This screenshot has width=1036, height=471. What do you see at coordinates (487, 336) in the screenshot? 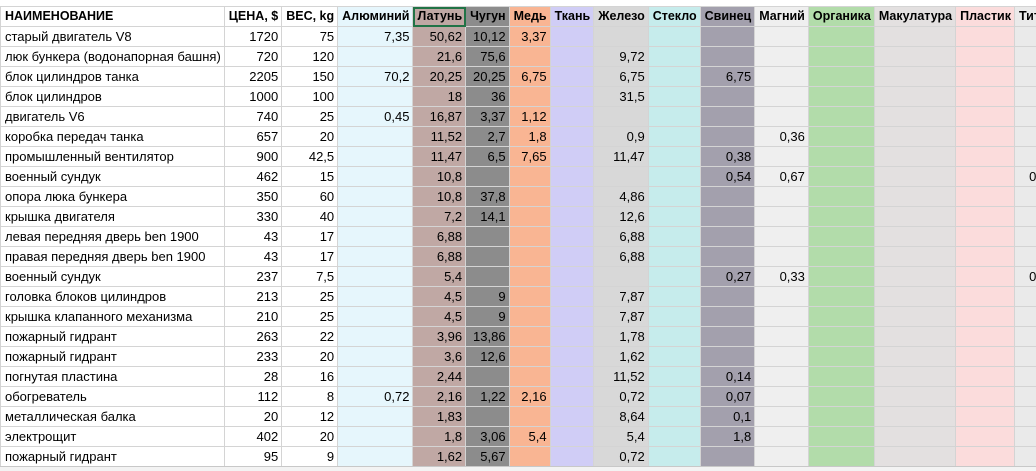
I see `cell-iron: 13,86` at bounding box center [487, 336].